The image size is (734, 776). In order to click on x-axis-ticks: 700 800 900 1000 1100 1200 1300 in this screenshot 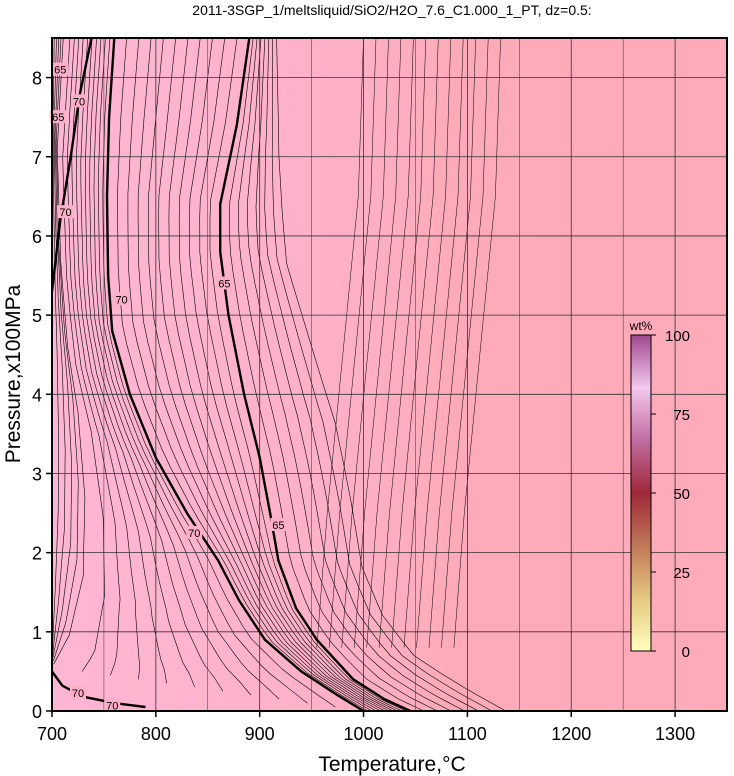, I will do `click(366, 727)`.